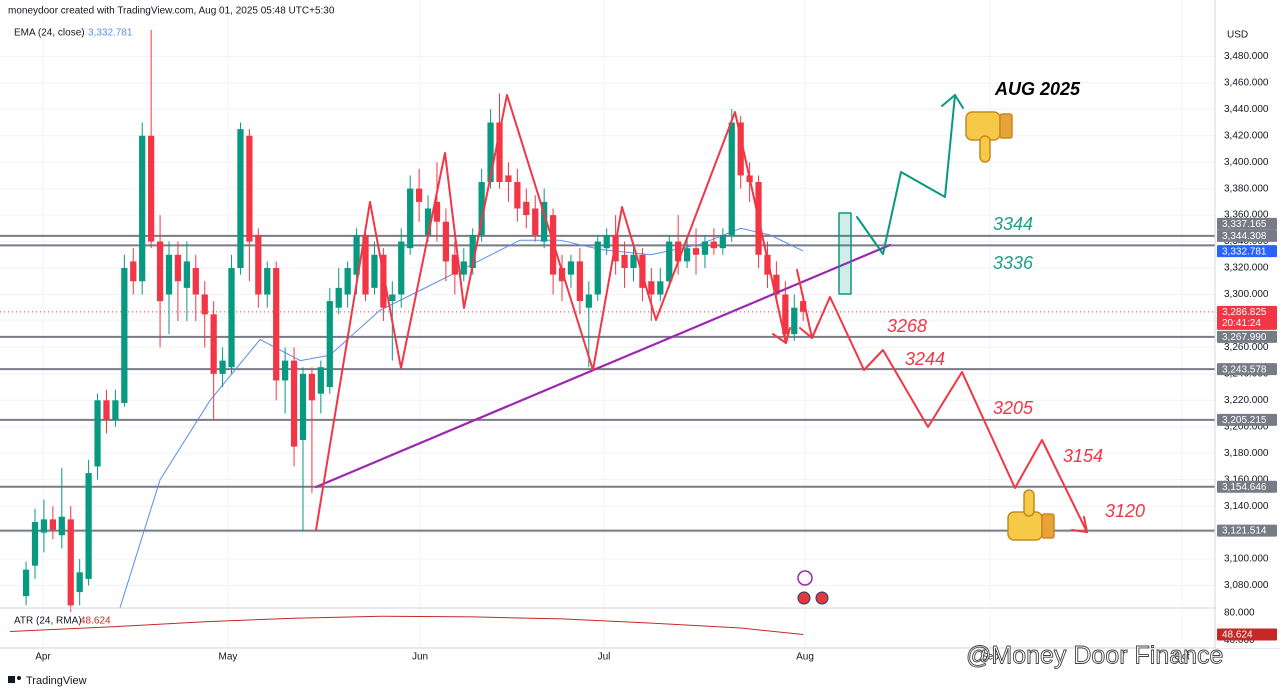 Image resolution: width=1280 pixels, height=695 pixels. What do you see at coordinates (228, 657) in the screenshot?
I see `x-tick-label: May` at bounding box center [228, 657].